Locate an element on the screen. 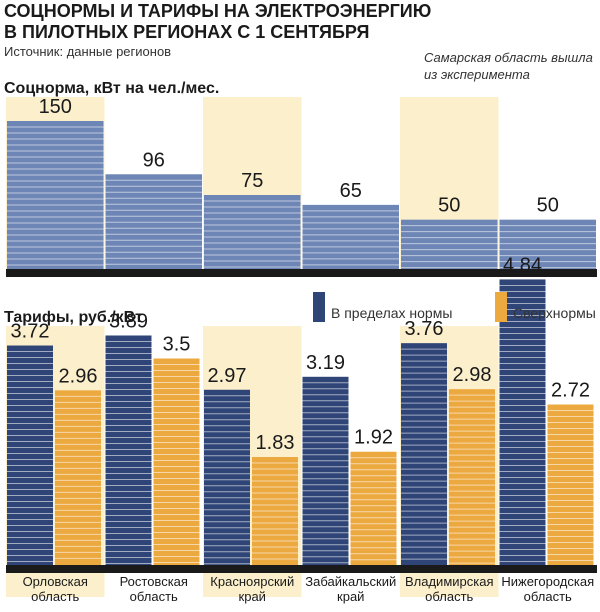 The image size is (600, 612). value-label-above-norm: 3.5 is located at coordinates (177, 345).